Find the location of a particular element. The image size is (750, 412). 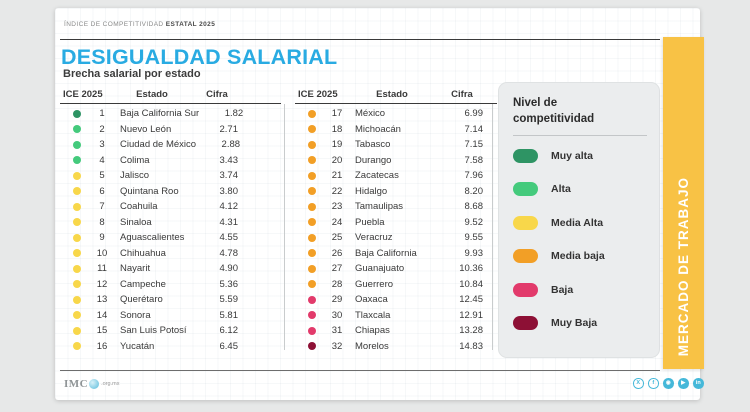

page-title: DESIGUALDAD SALARIAL is located at coordinates (199, 57).